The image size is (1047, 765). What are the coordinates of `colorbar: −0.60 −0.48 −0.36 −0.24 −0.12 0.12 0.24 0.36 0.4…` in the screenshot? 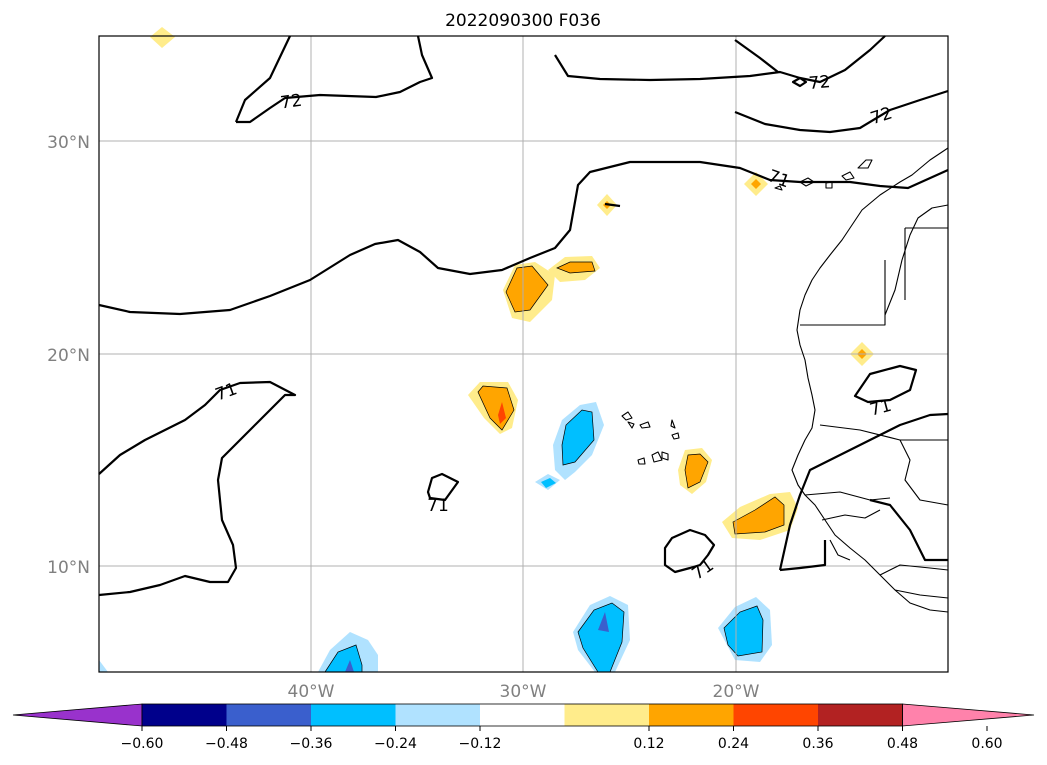 It's located at (523, 727).